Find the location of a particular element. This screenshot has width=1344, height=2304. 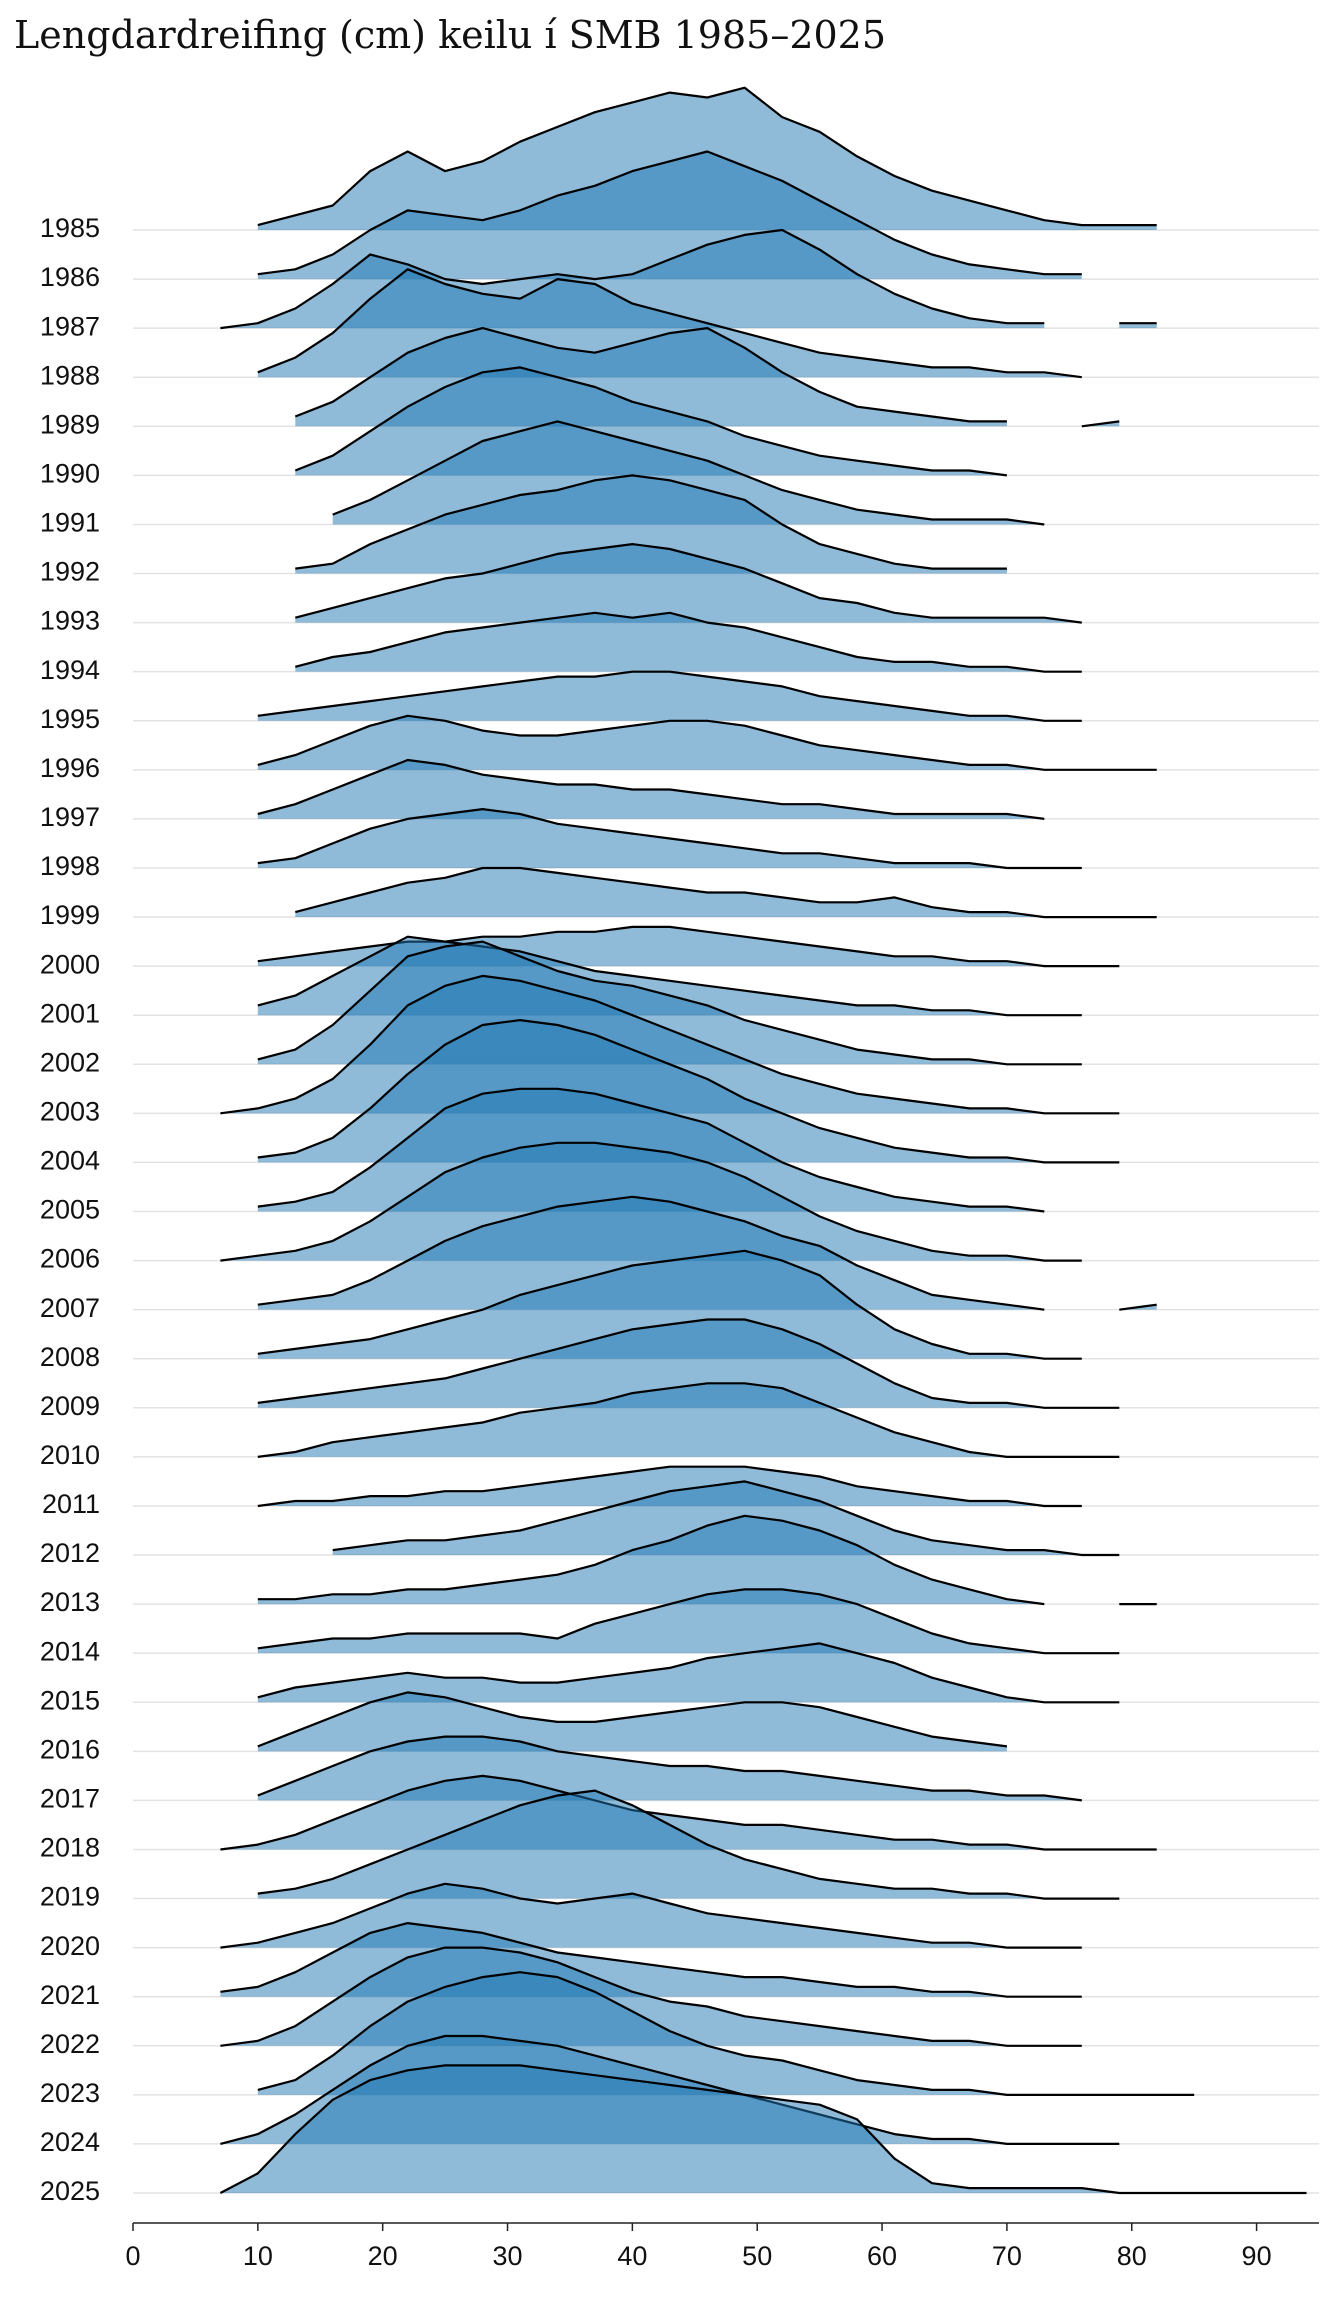

y-tick-label: 2009 is located at coordinates (70, 1406).